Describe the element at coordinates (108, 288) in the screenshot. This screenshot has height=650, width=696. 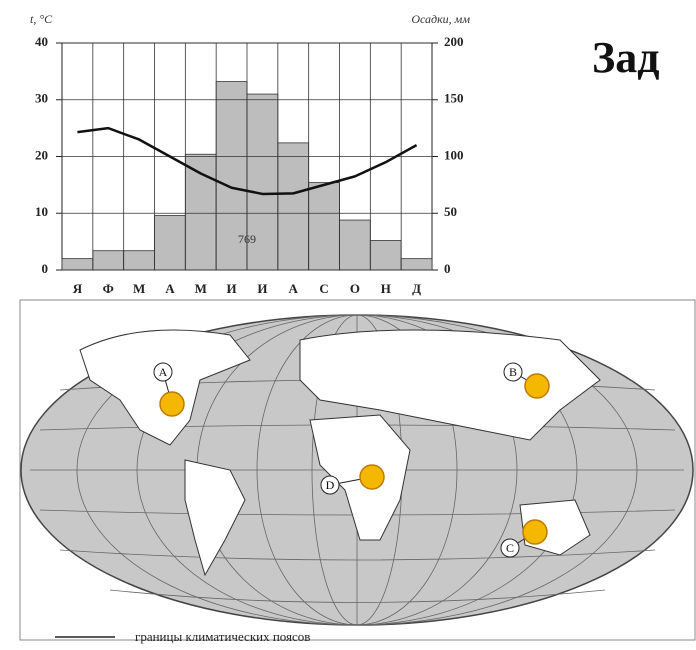
I see `x-tick-label: Ф` at that location.